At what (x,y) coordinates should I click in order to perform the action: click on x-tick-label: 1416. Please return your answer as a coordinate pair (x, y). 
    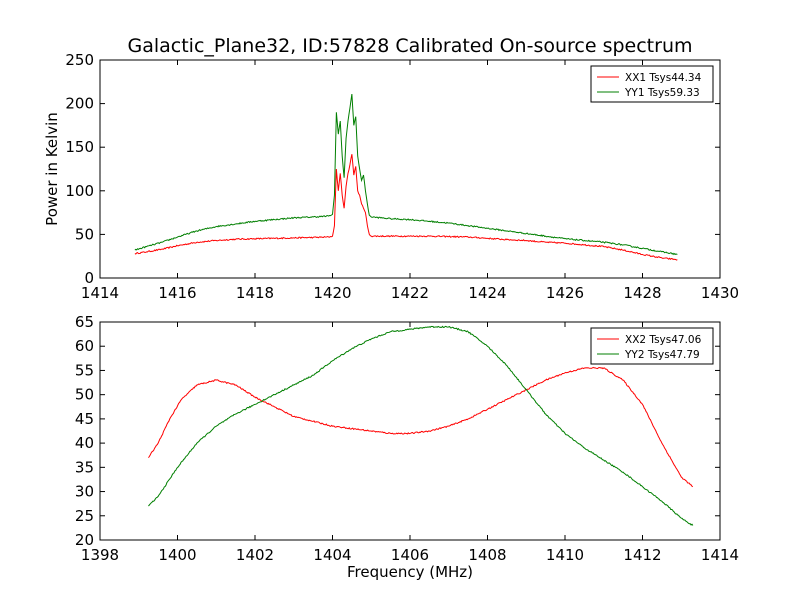
    Looking at the image, I should click on (177, 293).